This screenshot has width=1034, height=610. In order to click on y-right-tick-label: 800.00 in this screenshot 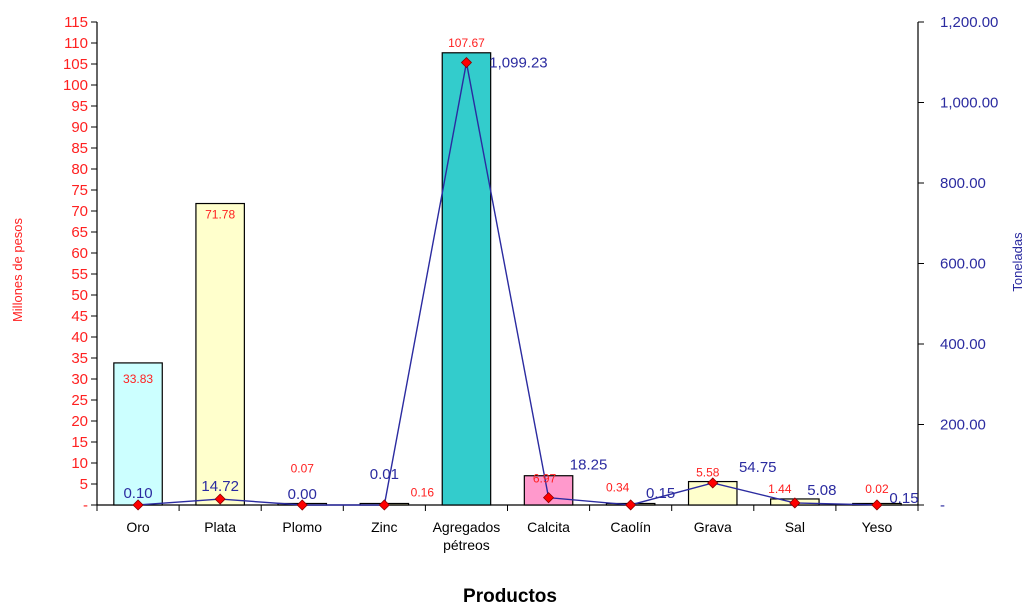, I will do `click(963, 183)`.